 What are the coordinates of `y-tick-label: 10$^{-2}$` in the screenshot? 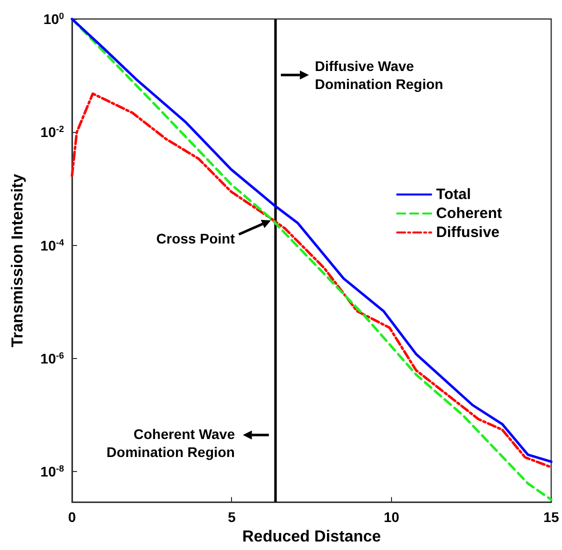 It's located at (52, 132).